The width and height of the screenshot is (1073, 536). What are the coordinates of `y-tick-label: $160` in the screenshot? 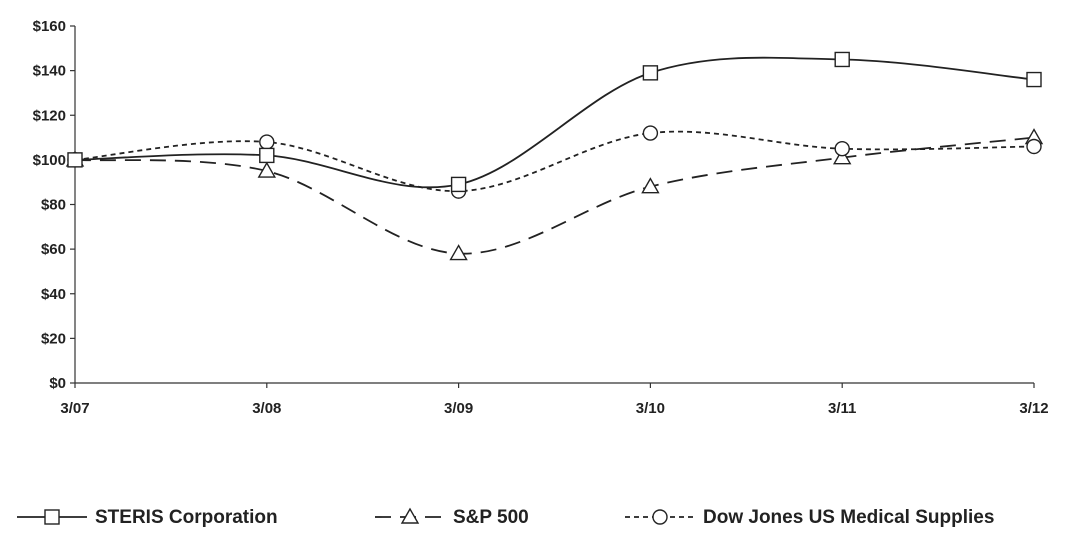 It's located at (49, 26).